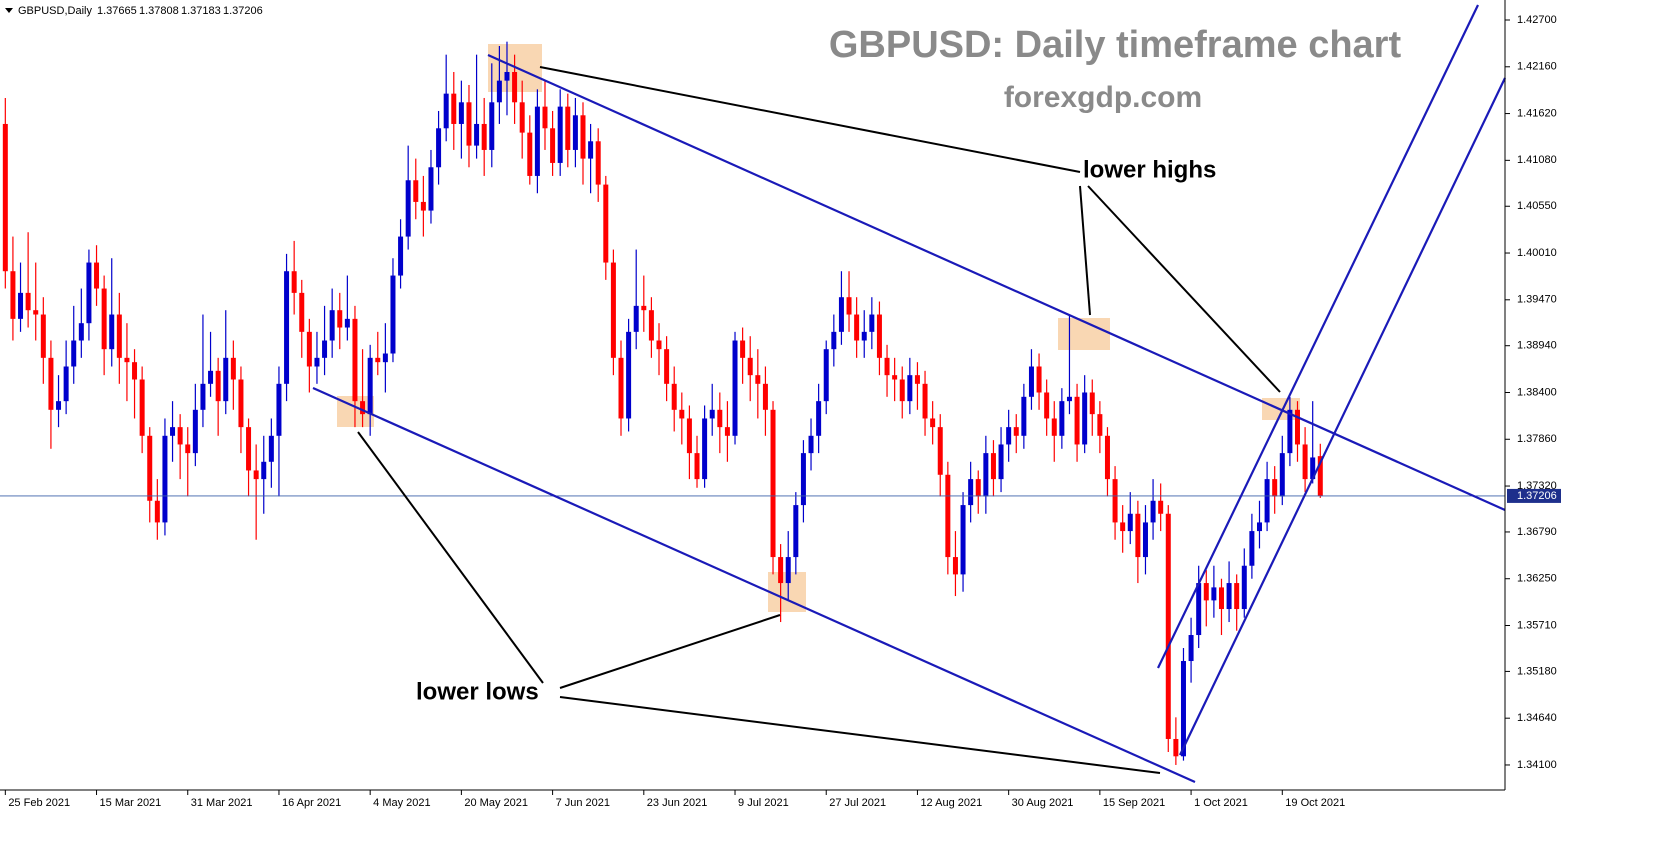 The image size is (1653, 850). What do you see at coordinates (9, 10) in the screenshot?
I see `menu-arrow` at bounding box center [9, 10].